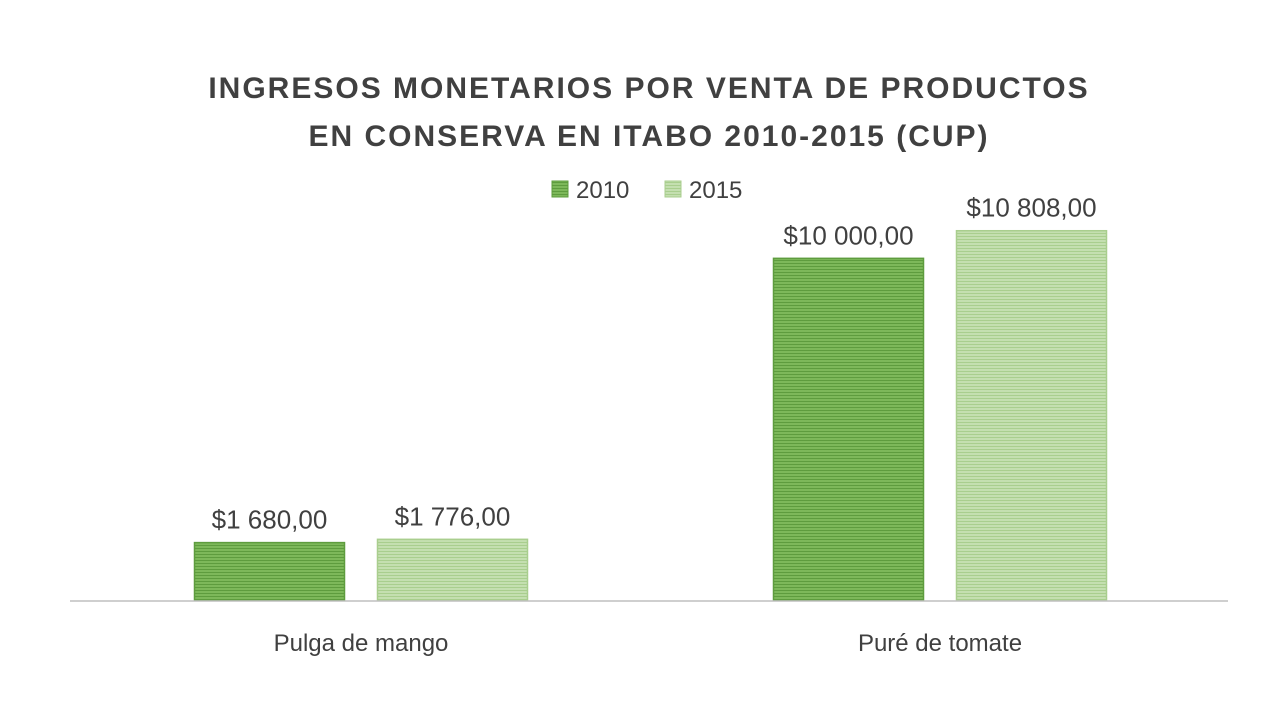 The image size is (1280, 720). Describe the element at coordinates (648, 136) in the screenshot. I see `chart-title-line-2: EN CONSERVA EN ITABO 2010-2015 (CUP)` at that location.